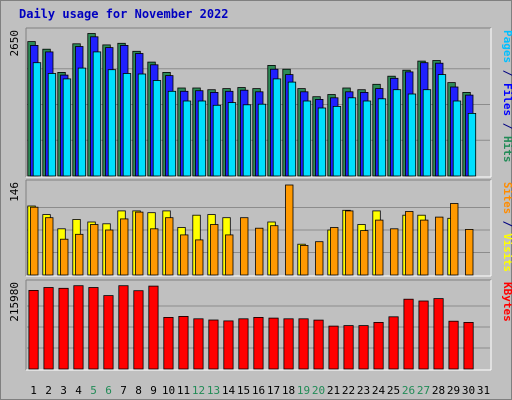  I want to click on x-tick-label-11: 11, so click(183, 390).